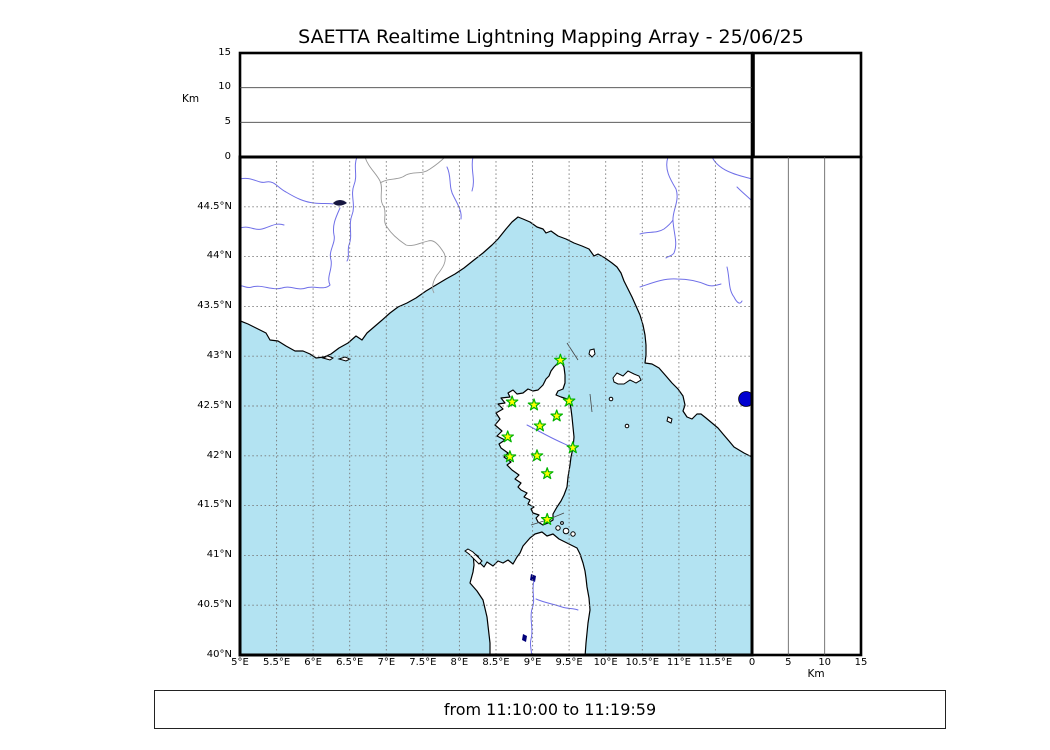  I want to click on lon-tick: 8°E, so click(459, 662).